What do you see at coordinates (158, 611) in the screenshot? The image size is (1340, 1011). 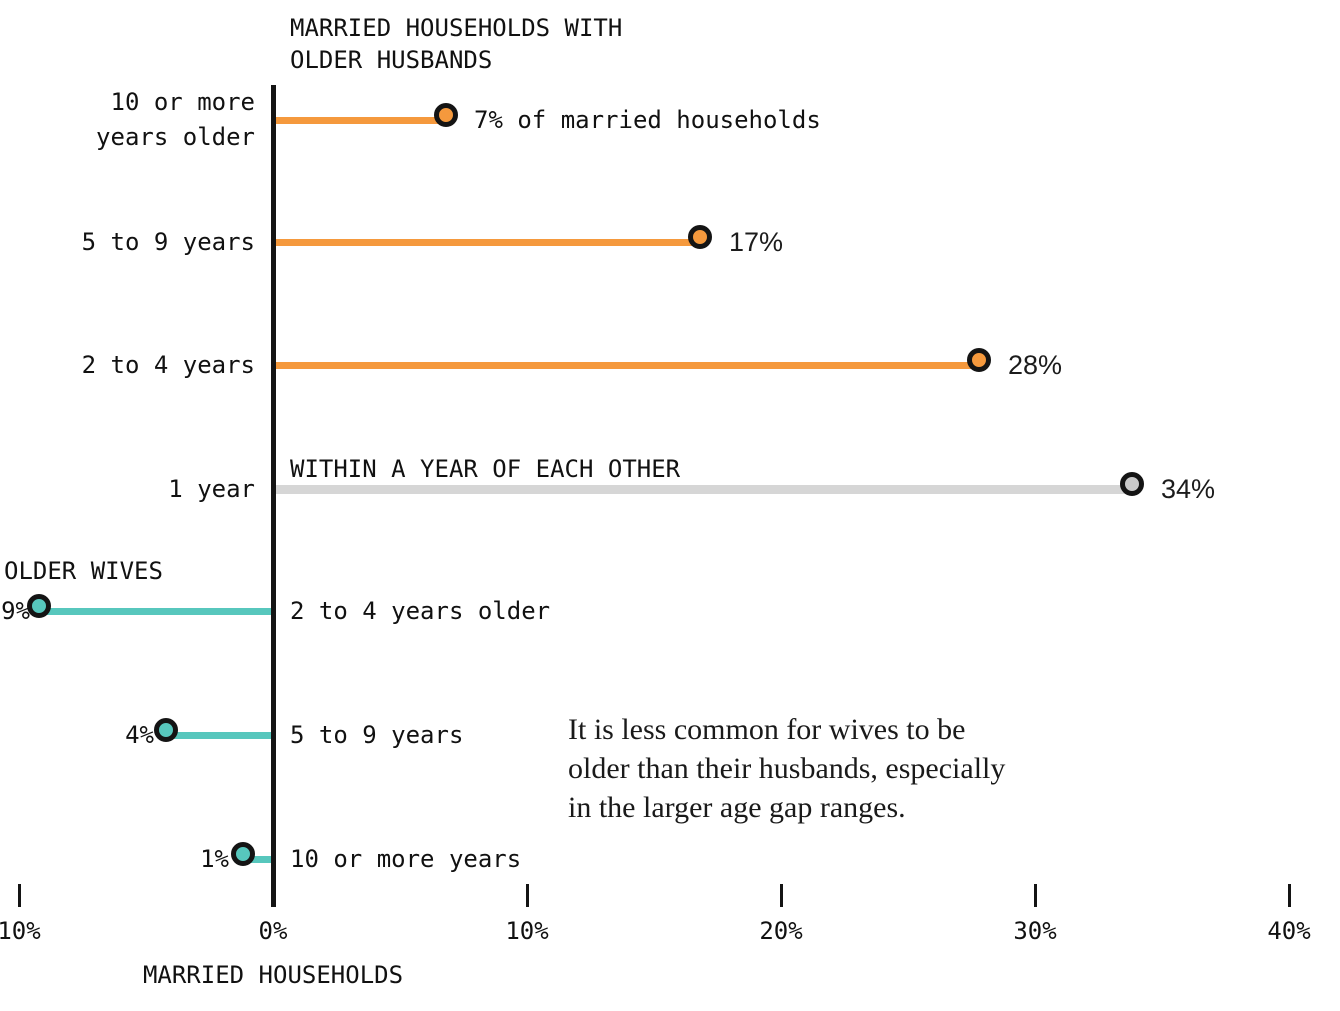 I see `lollipop-stem-wife-2to4` at bounding box center [158, 611].